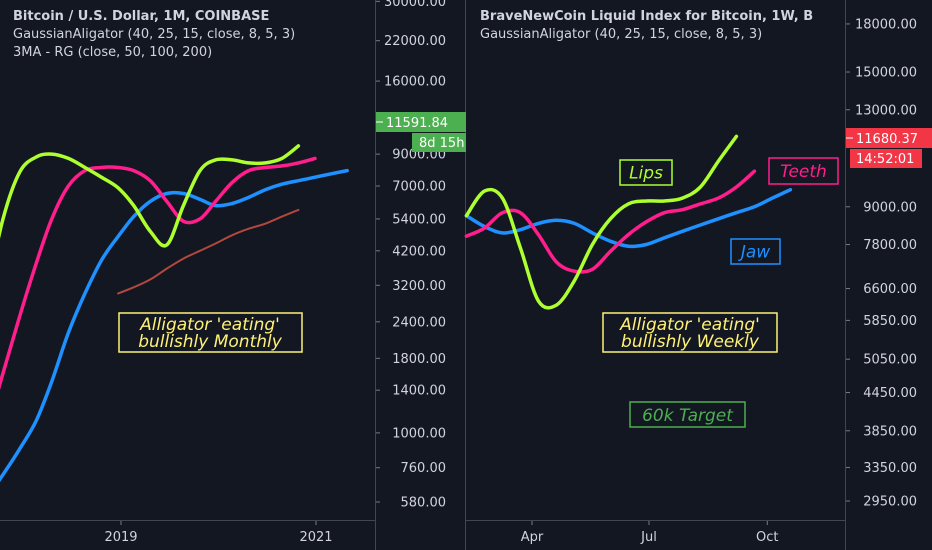 This screenshot has width=932, height=550. What do you see at coordinates (415, 5) in the screenshot?
I see `left-y-tick-label: 30000.00` at bounding box center [415, 5].